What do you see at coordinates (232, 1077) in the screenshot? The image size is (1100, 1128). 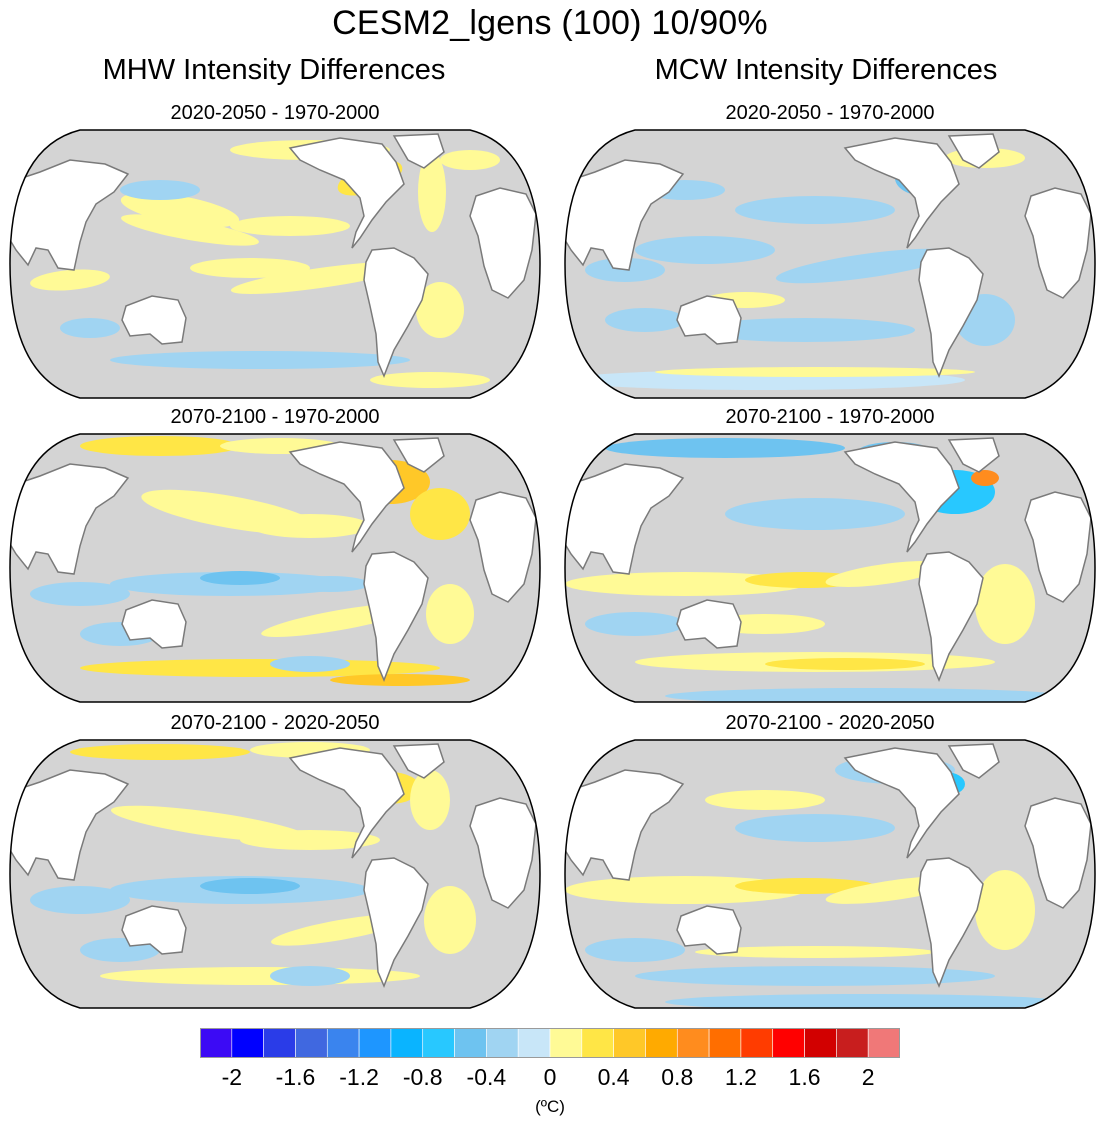 I see `colorbar-tick-label: -2` at bounding box center [232, 1077].